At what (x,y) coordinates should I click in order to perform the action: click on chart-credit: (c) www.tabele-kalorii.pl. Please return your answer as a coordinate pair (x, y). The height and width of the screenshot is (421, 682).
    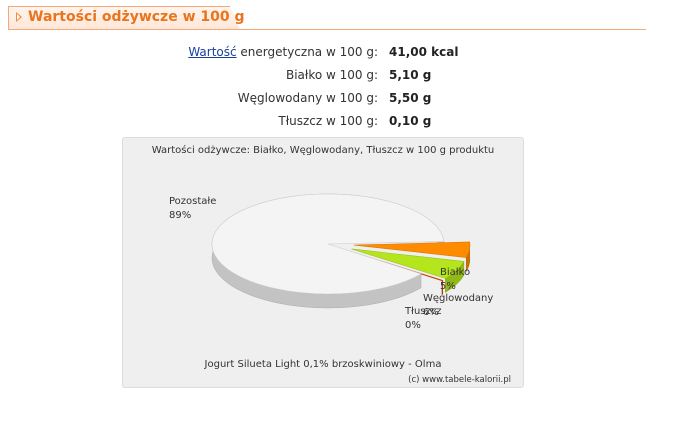
    Looking at the image, I should click on (459, 380).